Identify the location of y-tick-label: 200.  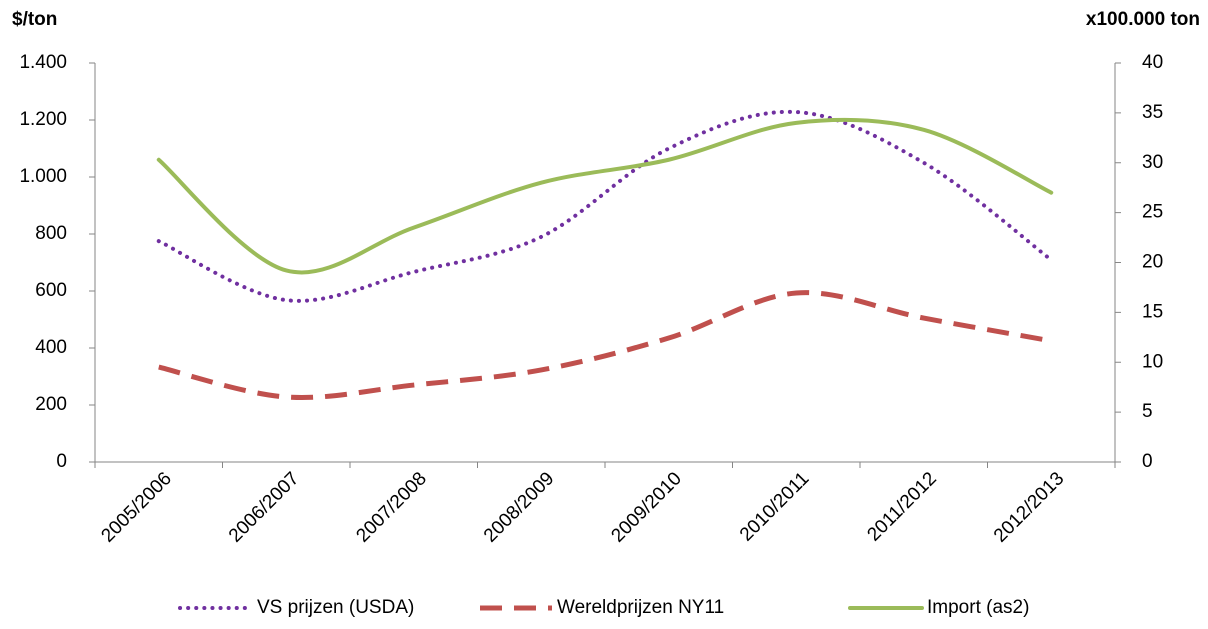
(51, 404).